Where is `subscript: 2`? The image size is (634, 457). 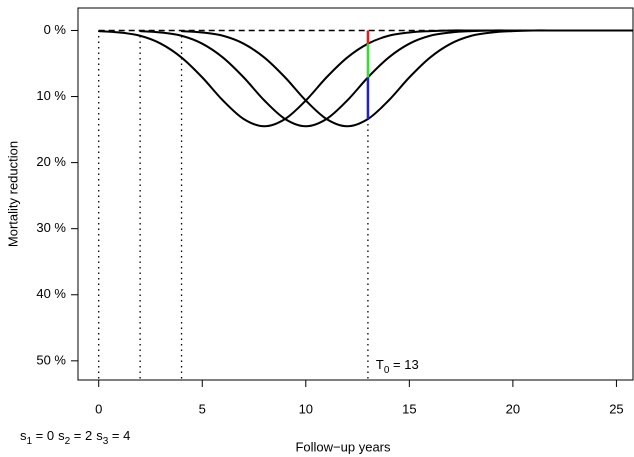 subscript: 2 is located at coordinates (68, 441).